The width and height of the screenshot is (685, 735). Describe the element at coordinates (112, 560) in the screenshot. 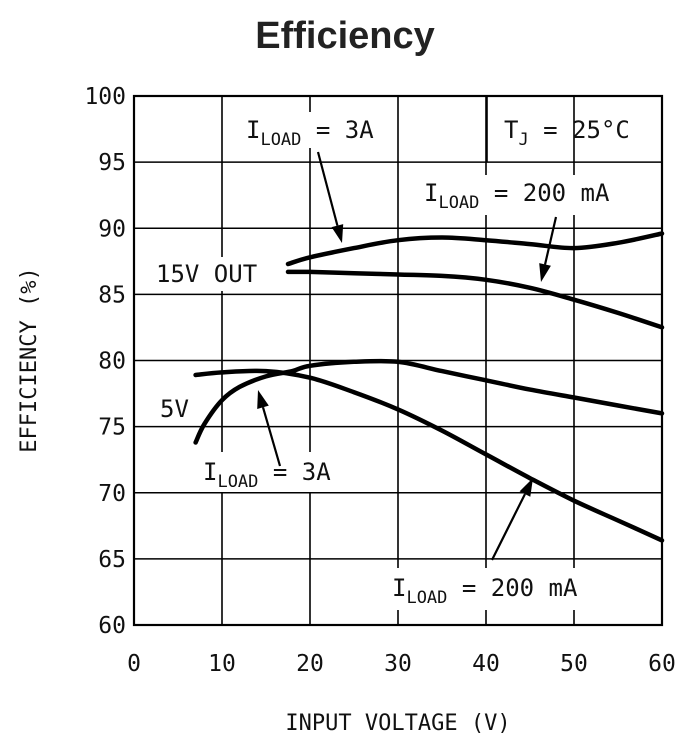

I see `y-tick-label: 65` at that location.